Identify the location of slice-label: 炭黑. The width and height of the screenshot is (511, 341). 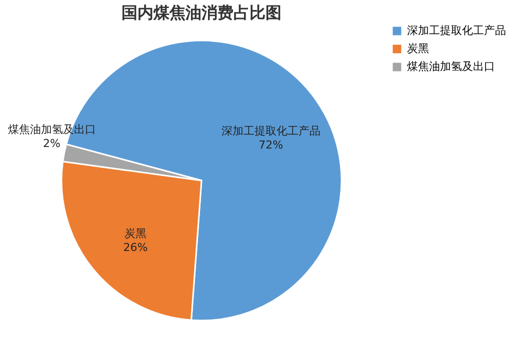
(135, 233).